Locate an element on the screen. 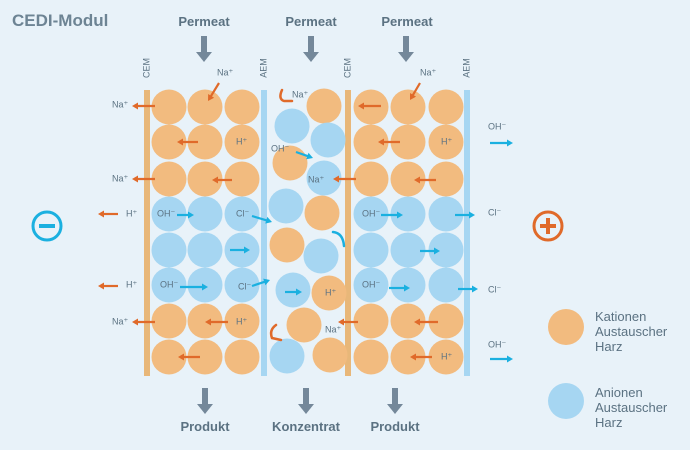 Image resolution: width=690 pixels, height=450 pixels. ion-label-na-top-right: Na⁺ is located at coordinates (428, 72).